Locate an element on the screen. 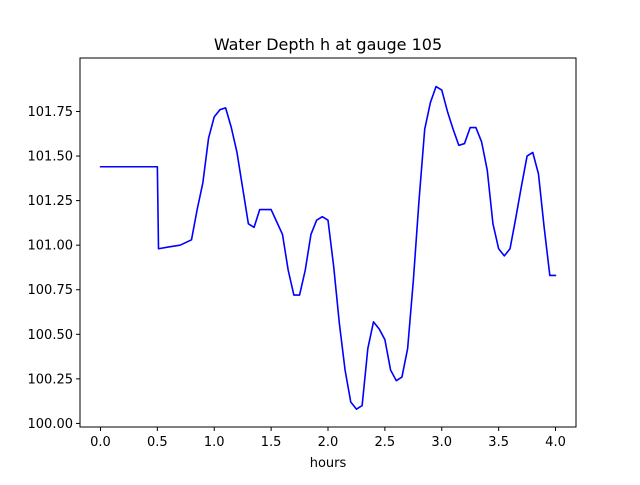 The width and height of the screenshot is (640, 485). x-tick-label: 2.0 is located at coordinates (328, 442).